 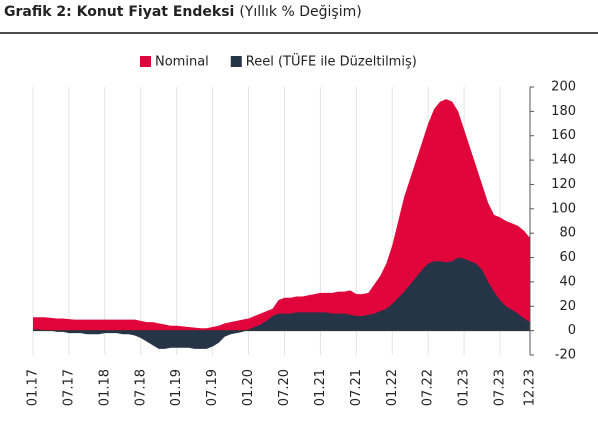 What do you see at coordinates (248, 387) in the screenshot?
I see `x-tick-label: 01.20` at bounding box center [248, 387].